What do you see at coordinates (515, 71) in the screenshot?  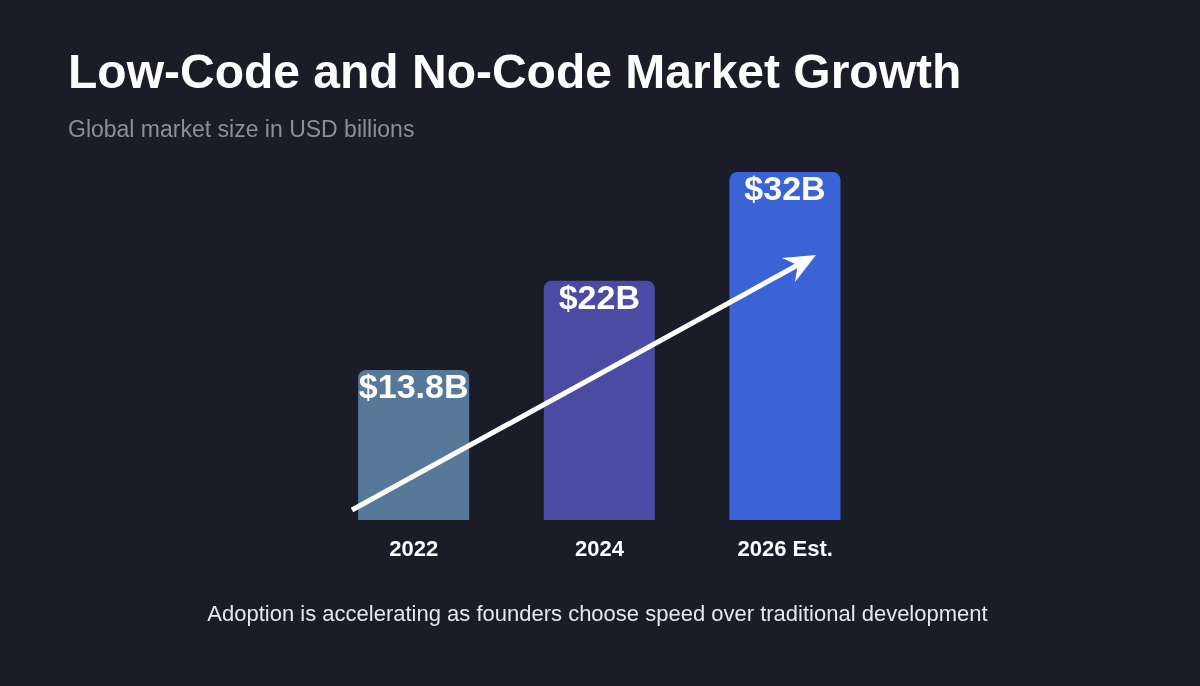 I see `chart-title: Low-Code and No-Code Market Growth` at bounding box center [515, 71].